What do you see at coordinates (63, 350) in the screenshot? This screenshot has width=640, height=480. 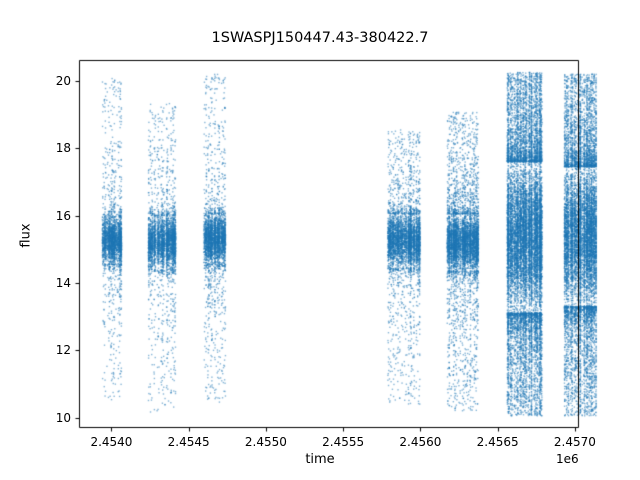 I see `y-tick-label: 12` at bounding box center [63, 350].